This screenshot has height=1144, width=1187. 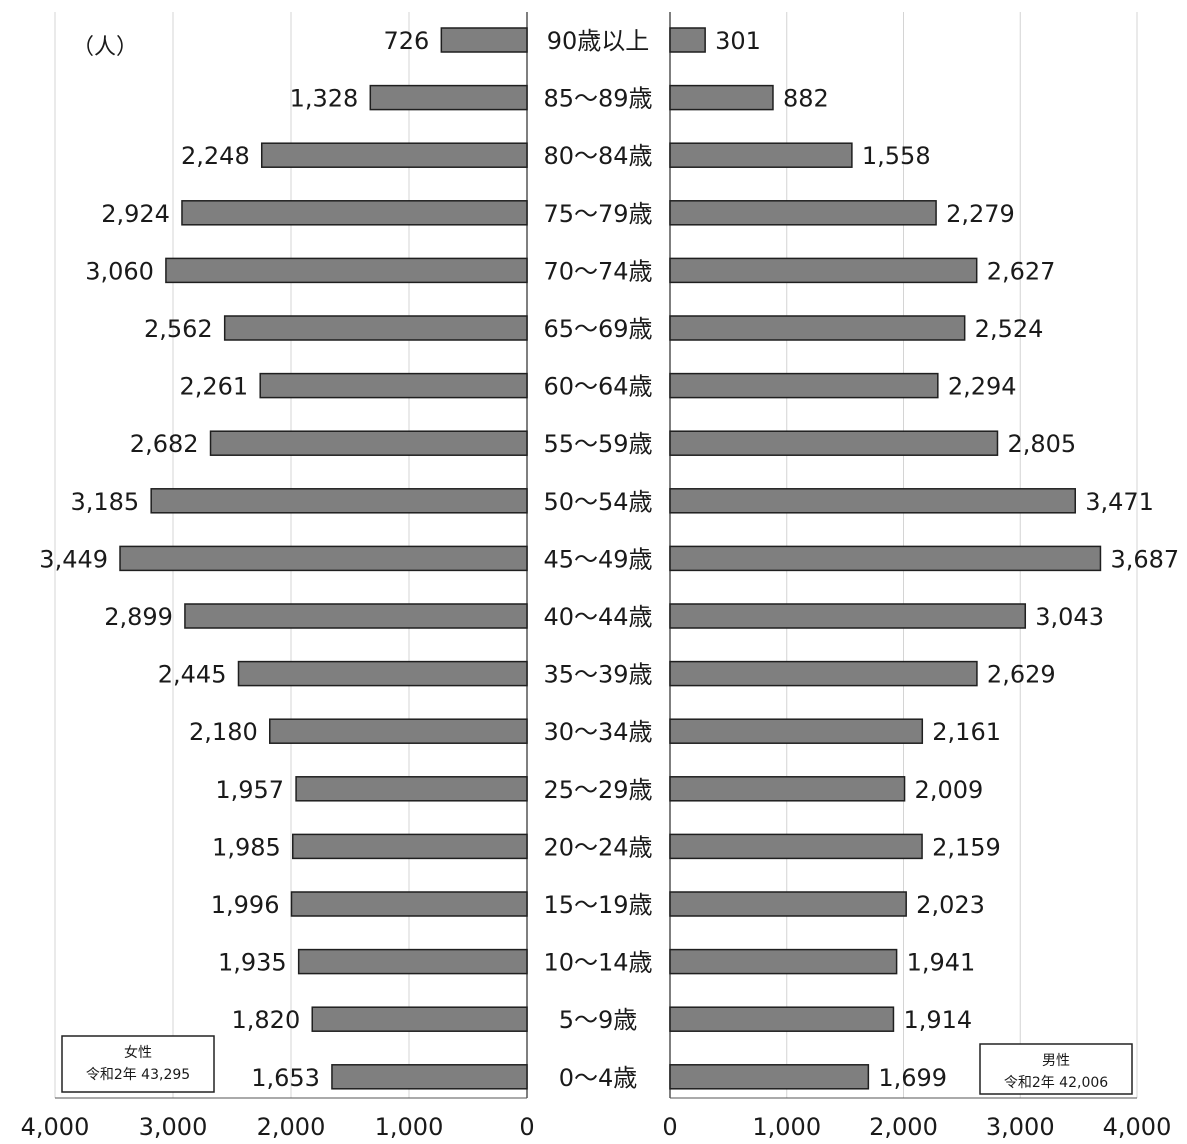 What do you see at coordinates (597, 675) in the screenshot?
I see `age-group-label: 35～39歳` at bounding box center [597, 675].